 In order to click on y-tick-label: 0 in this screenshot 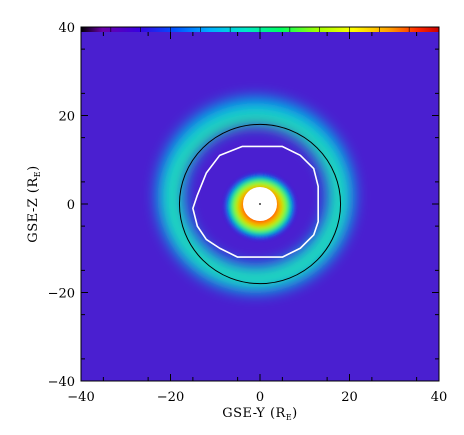, I will do `click(71, 205)`.